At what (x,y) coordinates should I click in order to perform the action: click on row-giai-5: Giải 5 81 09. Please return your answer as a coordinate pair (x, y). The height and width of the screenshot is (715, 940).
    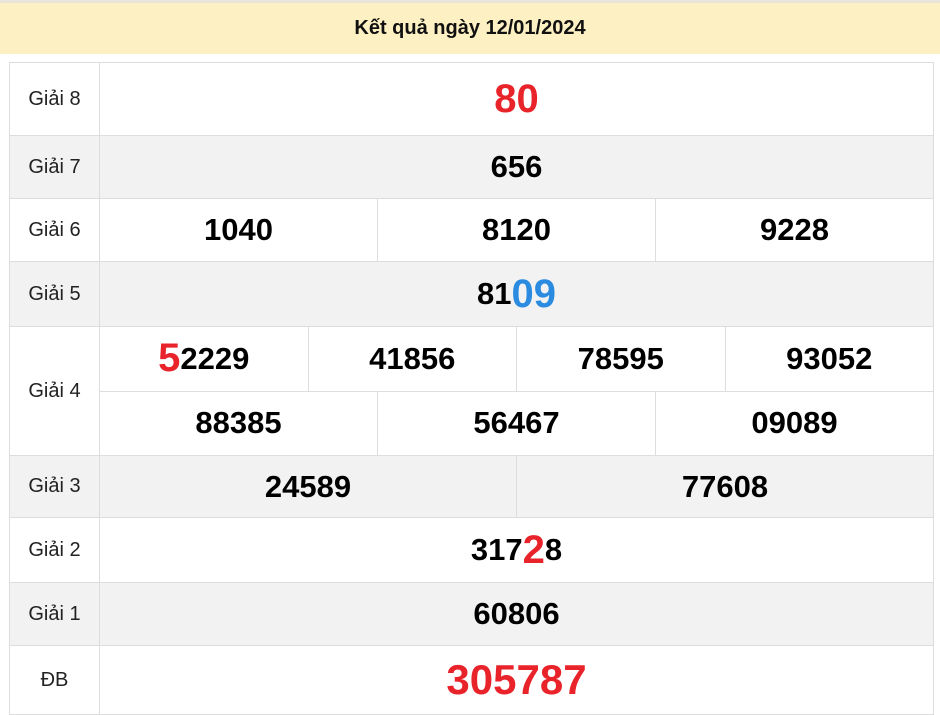
    Looking at the image, I should click on (471, 294).